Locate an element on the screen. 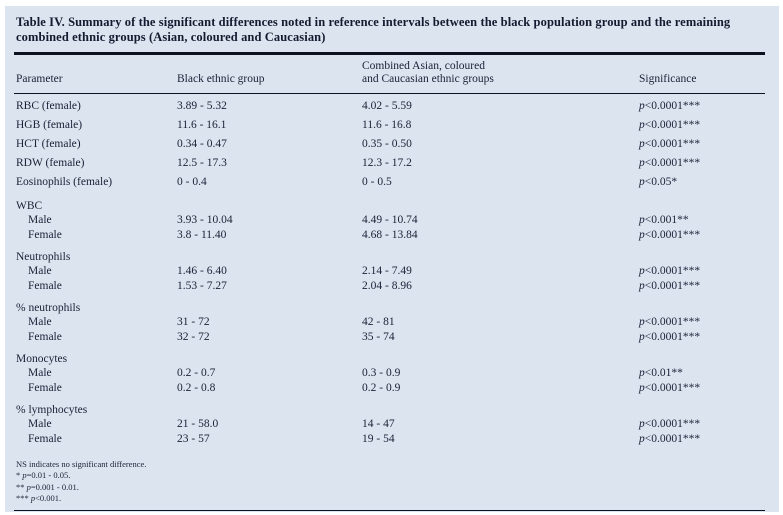  group-header-row: % lymphocytes is located at coordinates (389, 406).